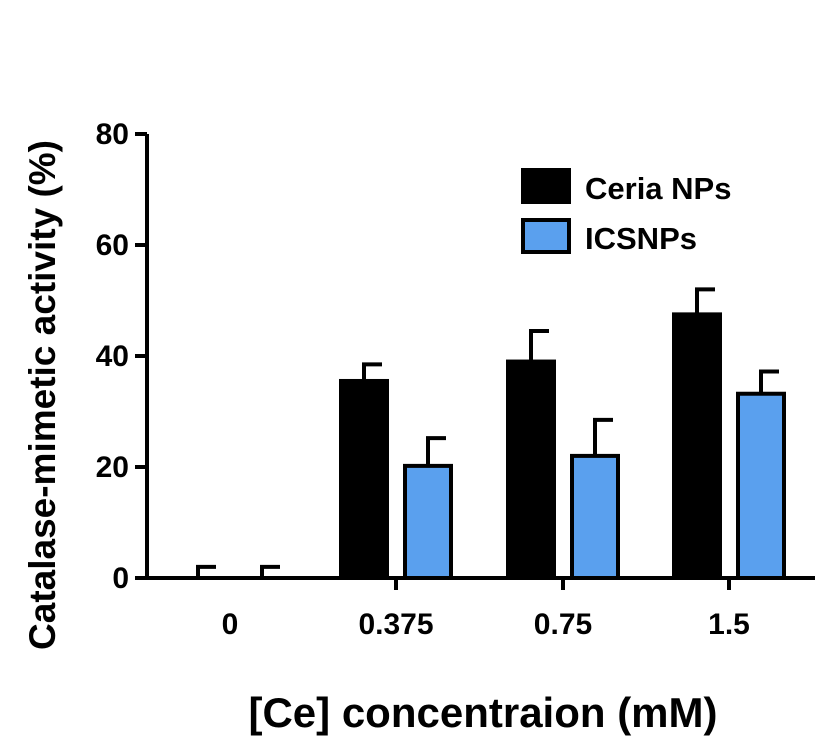 This screenshot has height=752, width=827. What do you see at coordinates (729, 624) in the screenshot?
I see `x-tick-label: 1.5` at bounding box center [729, 624].